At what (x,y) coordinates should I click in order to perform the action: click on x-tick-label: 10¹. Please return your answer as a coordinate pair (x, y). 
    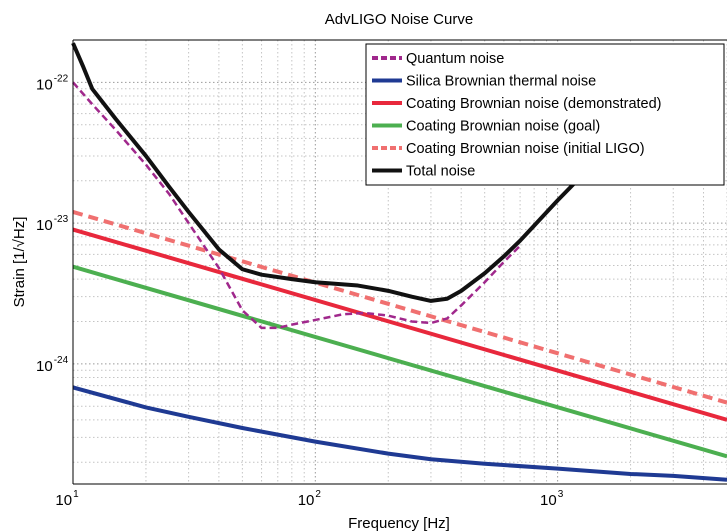
    Looking at the image, I should click on (67, 499).